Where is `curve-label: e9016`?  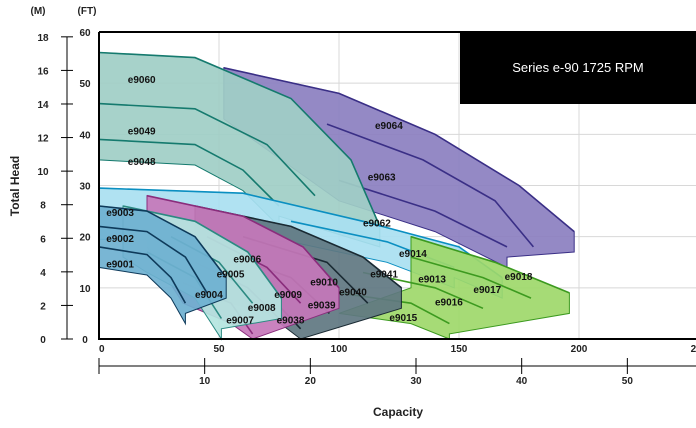 curve-label: e9016 is located at coordinates (449, 303).